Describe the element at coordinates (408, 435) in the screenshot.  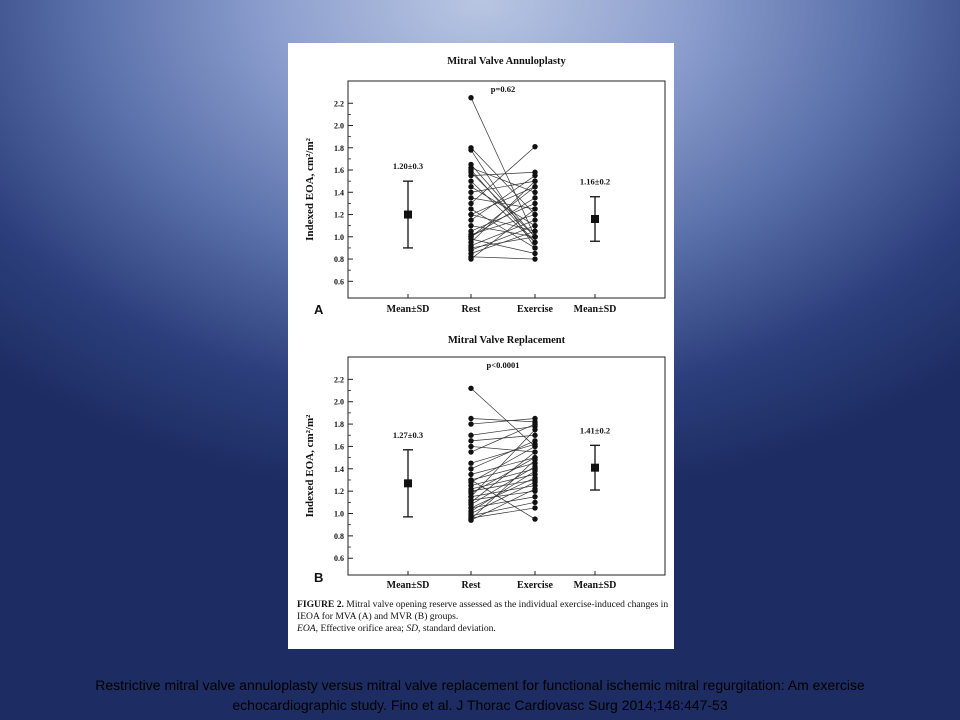
I see `mean-sd-label: 1.27±0.3` at that location.